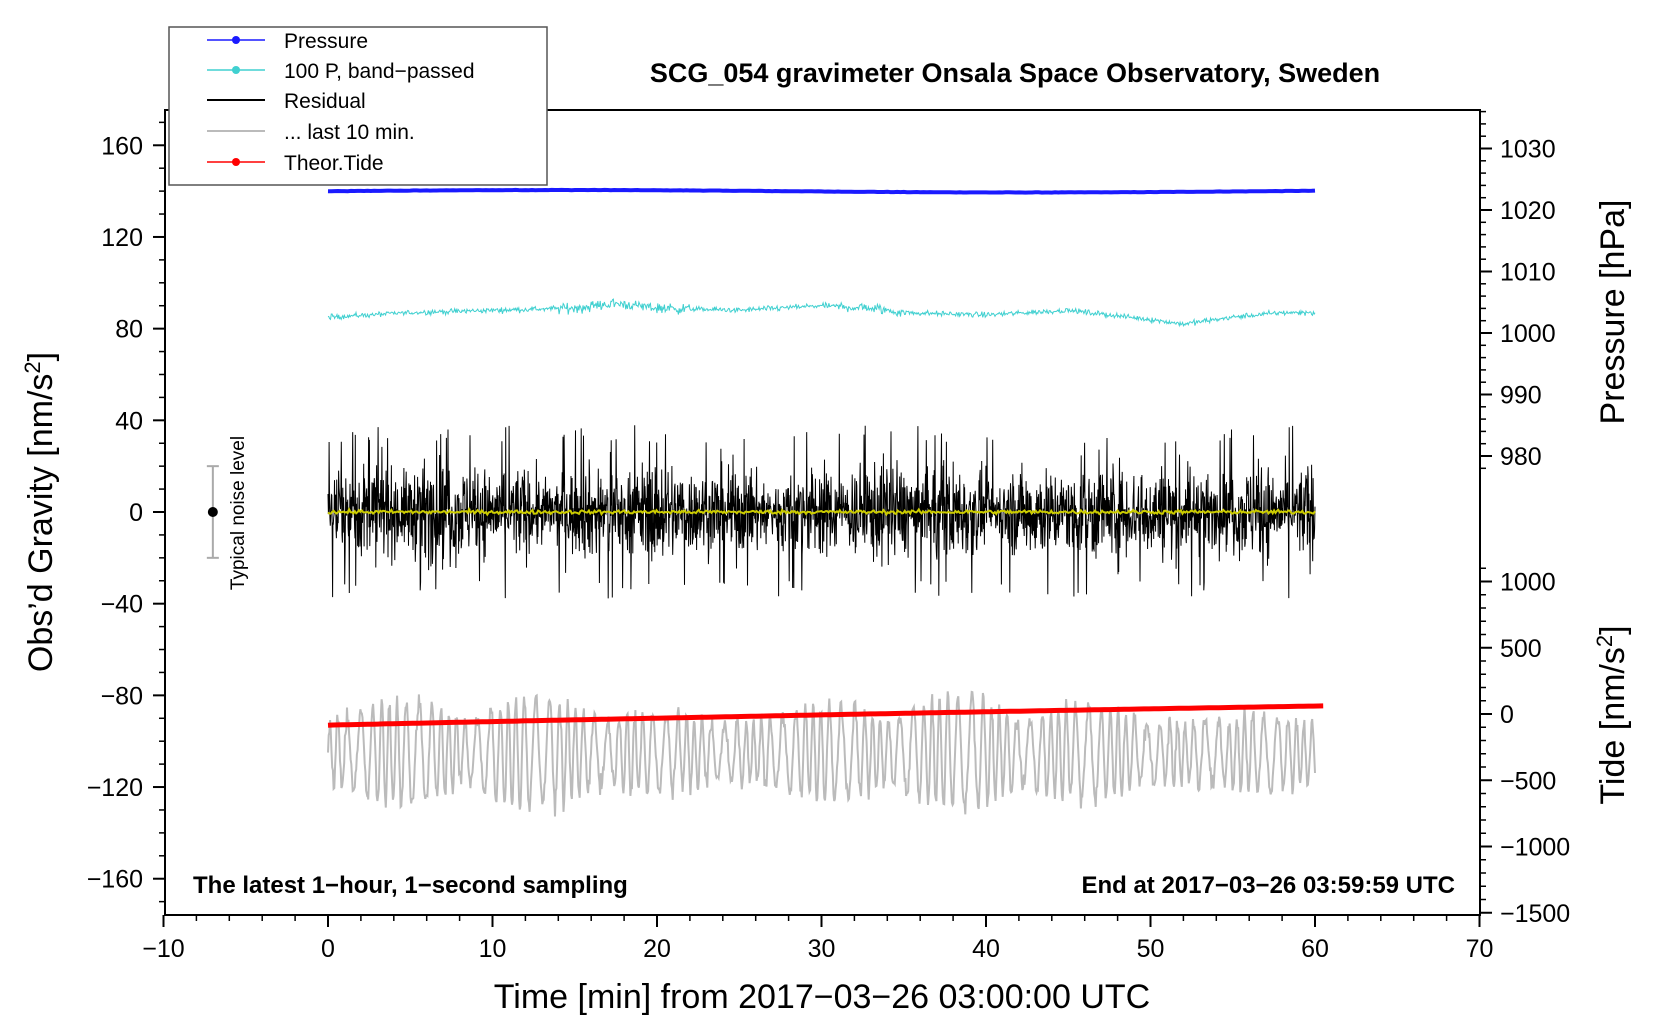 The height and width of the screenshot is (1020, 1660). Describe the element at coordinates (122, 605) in the screenshot. I see `y-tick-label: −40` at that location.